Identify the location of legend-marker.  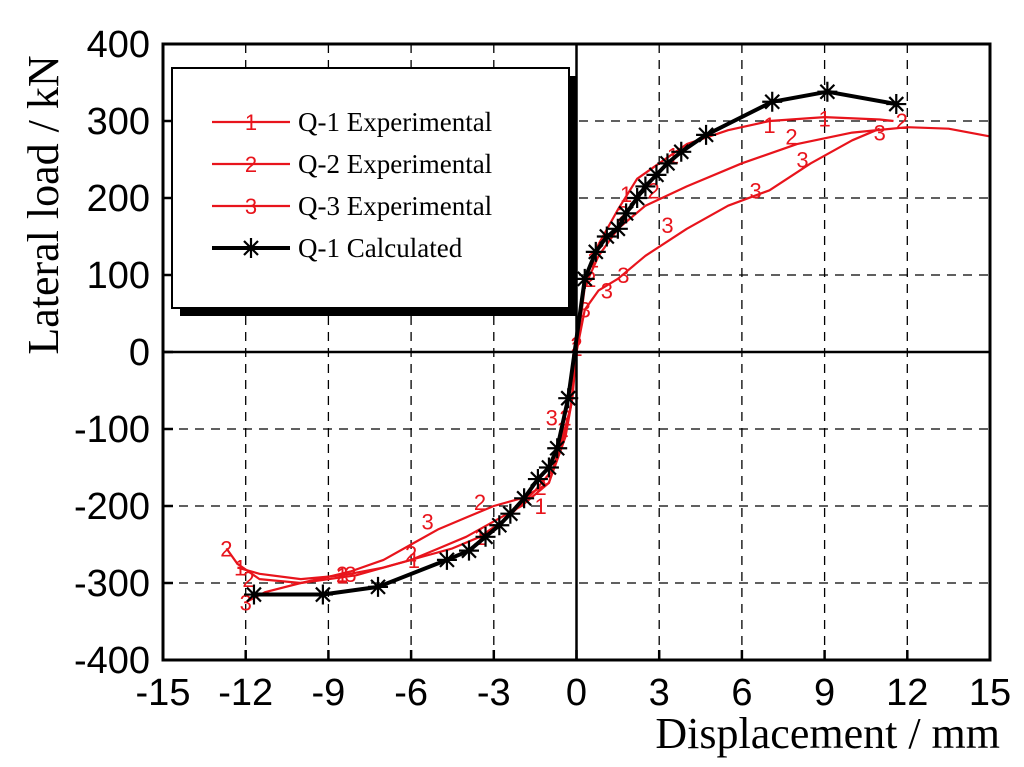
(251, 248).